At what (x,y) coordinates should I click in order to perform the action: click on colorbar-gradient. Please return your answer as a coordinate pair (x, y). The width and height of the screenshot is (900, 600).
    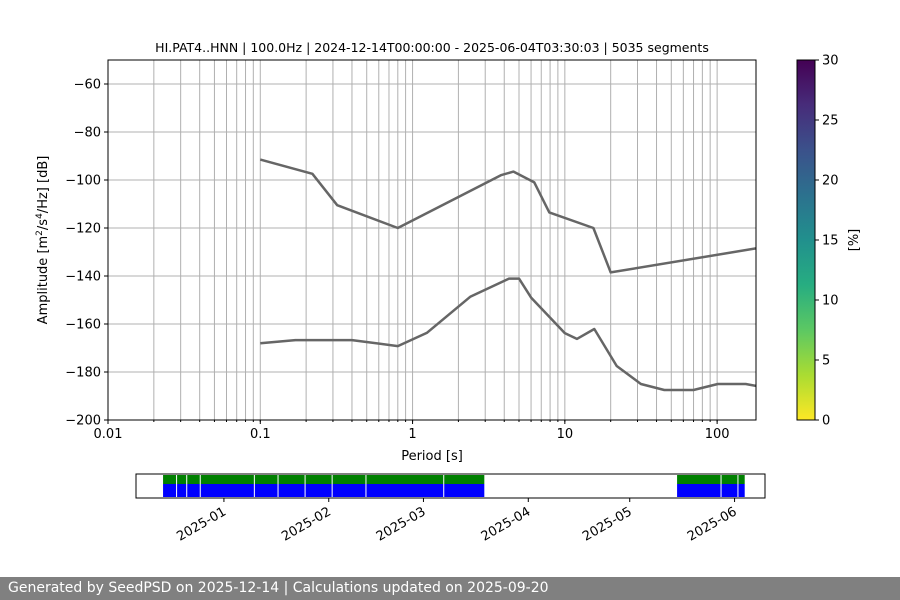
    Looking at the image, I should click on (806, 240).